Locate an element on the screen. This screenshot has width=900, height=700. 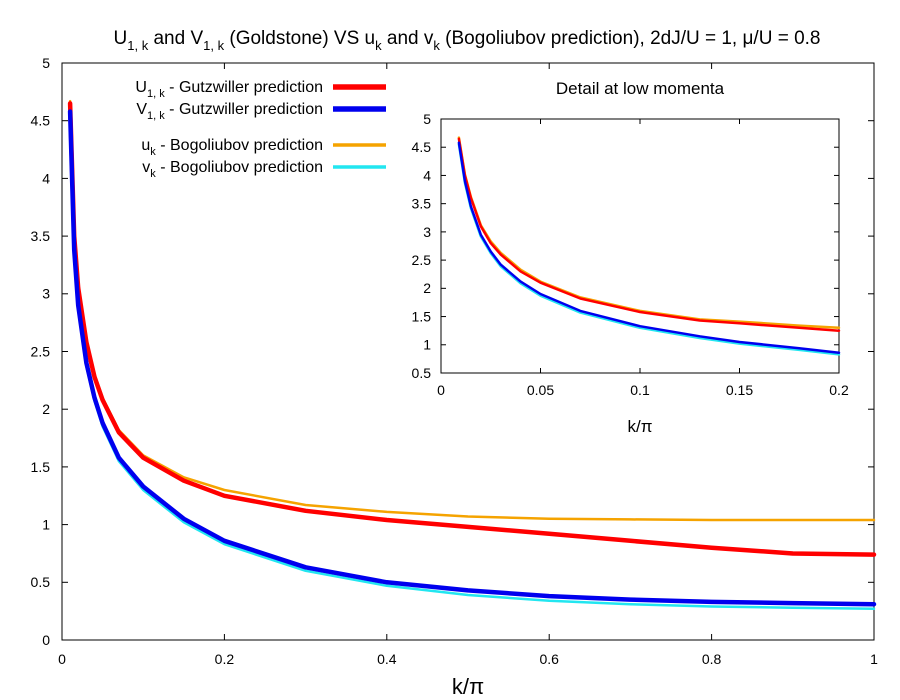
inset-title: Detail at low momenta is located at coordinates (640, 88).